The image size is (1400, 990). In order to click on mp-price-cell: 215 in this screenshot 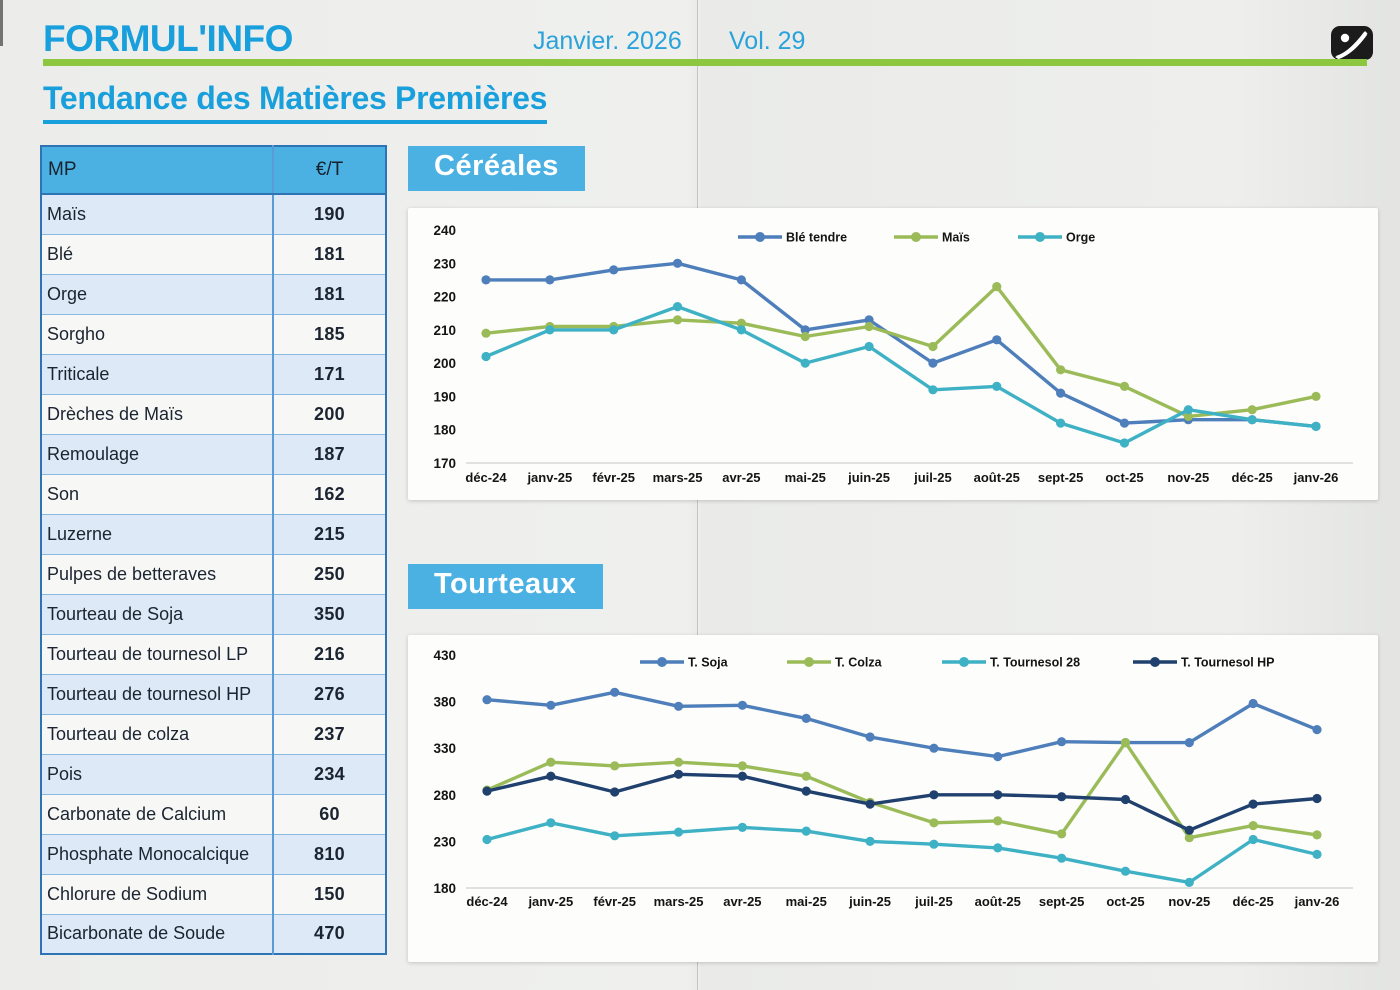, I will do `click(329, 533)`.